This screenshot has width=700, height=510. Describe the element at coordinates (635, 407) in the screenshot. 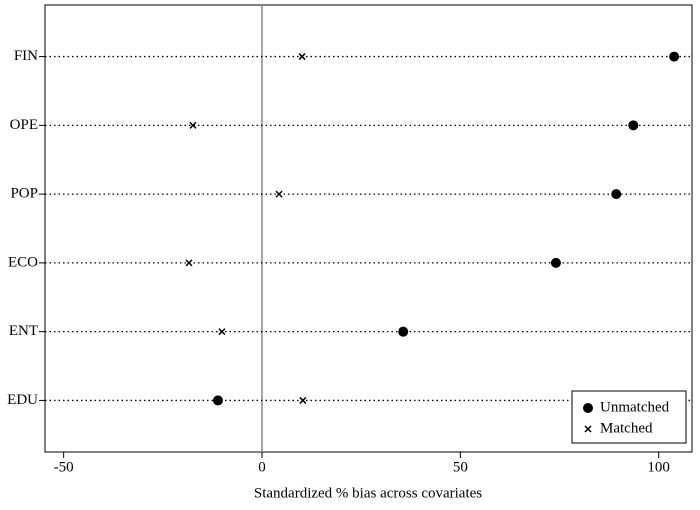

I see `legend-label: Unmatched` at that location.